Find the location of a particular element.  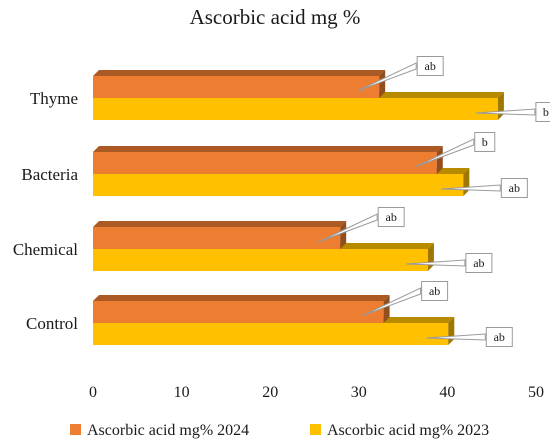

annotation-control-0: ab is located at coordinates (405, 299).